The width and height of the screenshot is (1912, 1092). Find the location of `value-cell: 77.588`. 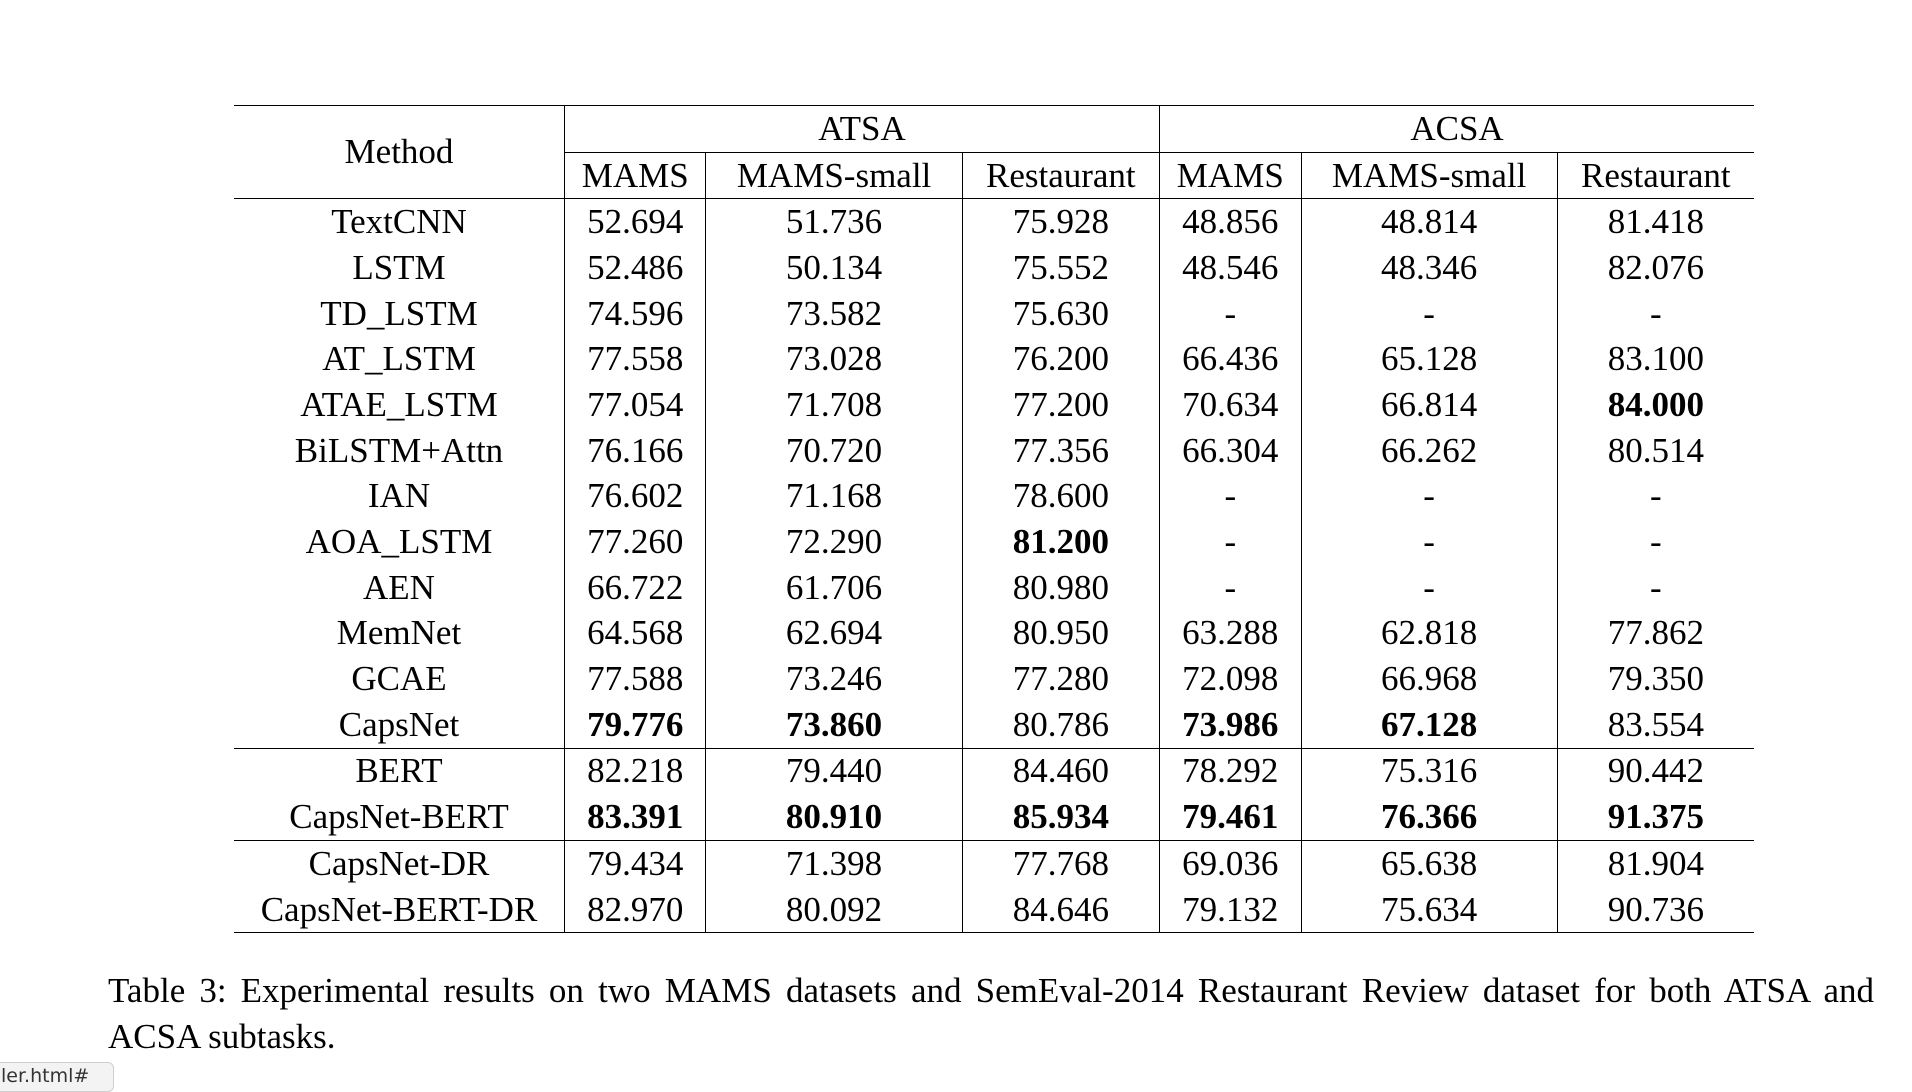

value-cell: 77.588 is located at coordinates (634, 679).